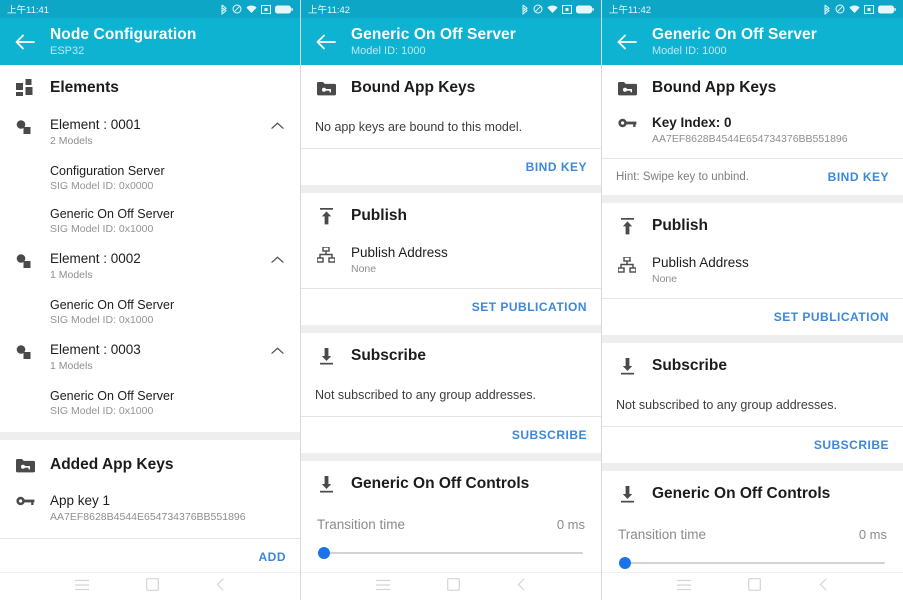  I want to click on element-row: Element : 0003 1 Models, so click(150, 358).